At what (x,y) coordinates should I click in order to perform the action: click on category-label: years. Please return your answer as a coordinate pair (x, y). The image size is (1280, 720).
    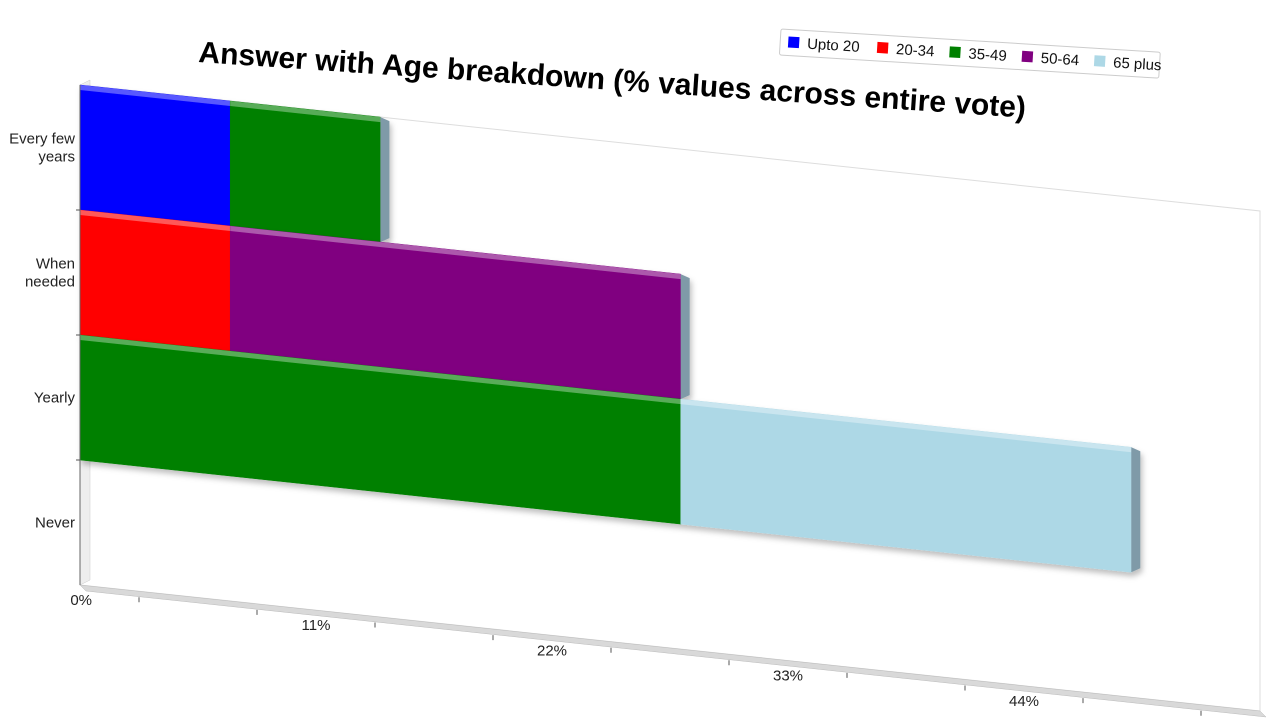
    Looking at the image, I should click on (56, 157).